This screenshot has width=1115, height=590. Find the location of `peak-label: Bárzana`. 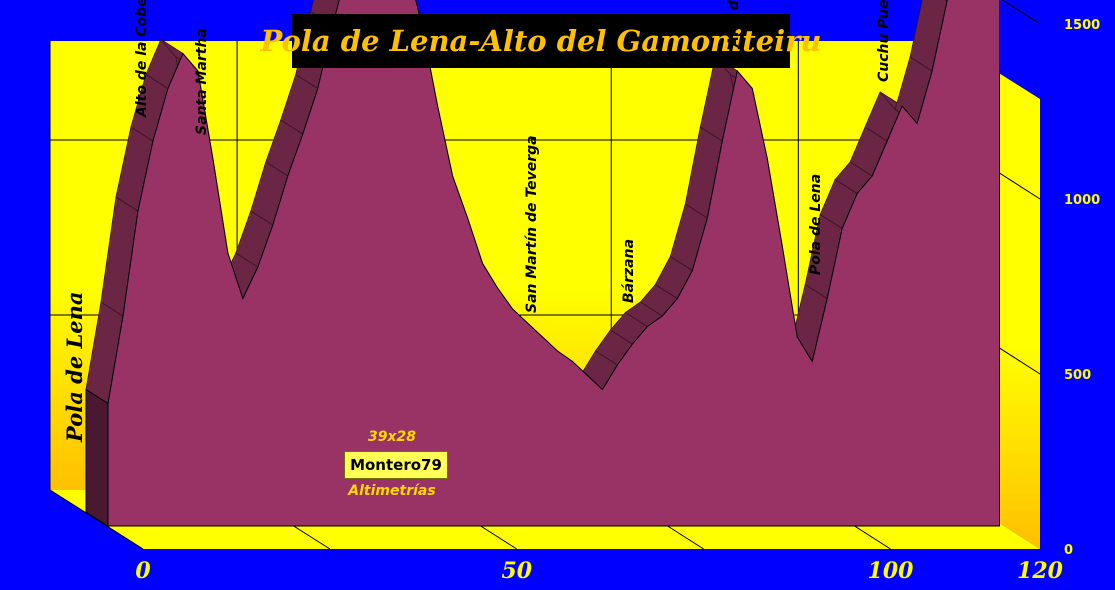

peak-label: Bárzana is located at coordinates (628, 270).